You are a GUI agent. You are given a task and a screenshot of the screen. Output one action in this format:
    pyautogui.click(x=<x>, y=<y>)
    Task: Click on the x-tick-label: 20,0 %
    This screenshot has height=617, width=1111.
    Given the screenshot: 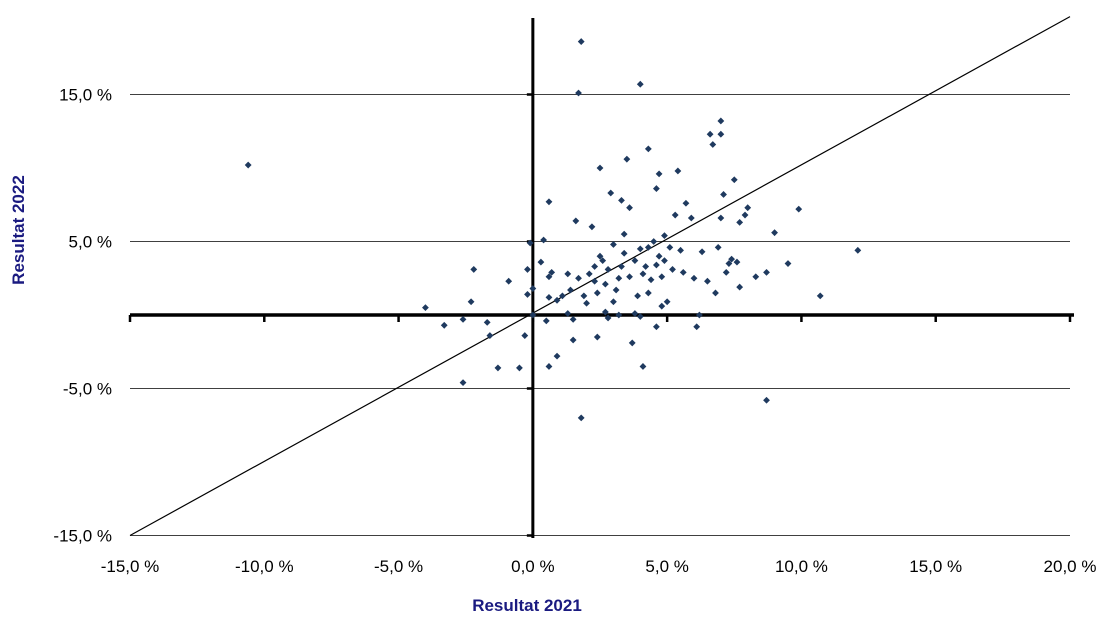 What is the action you would take?
    pyautogui.click(x=1070, y=566)
    